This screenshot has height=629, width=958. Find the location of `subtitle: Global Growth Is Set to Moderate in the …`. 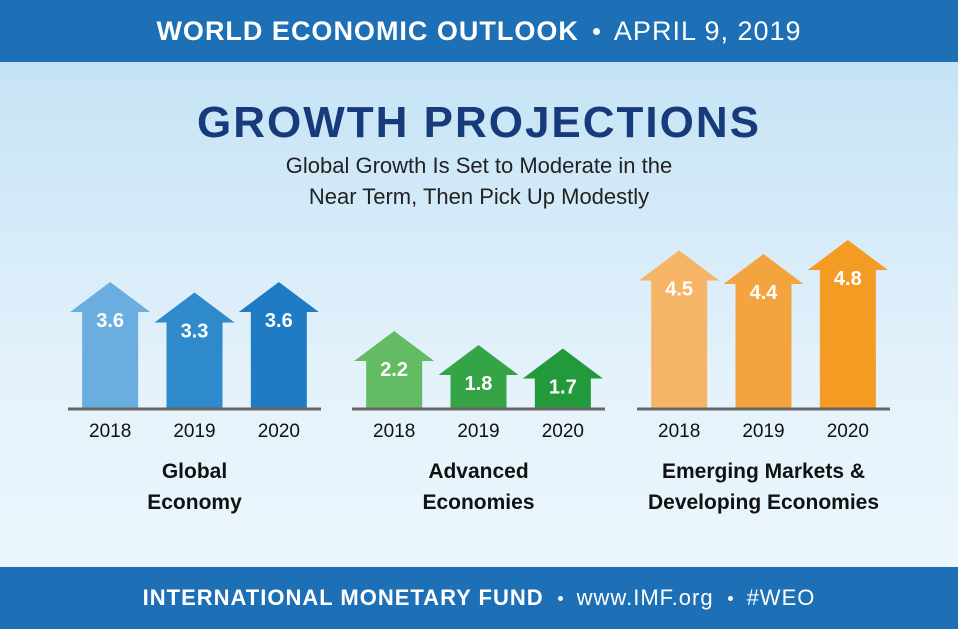

subtitle: Global Growth Is Set to Moderate in the … is located at coordinates (479, 181).